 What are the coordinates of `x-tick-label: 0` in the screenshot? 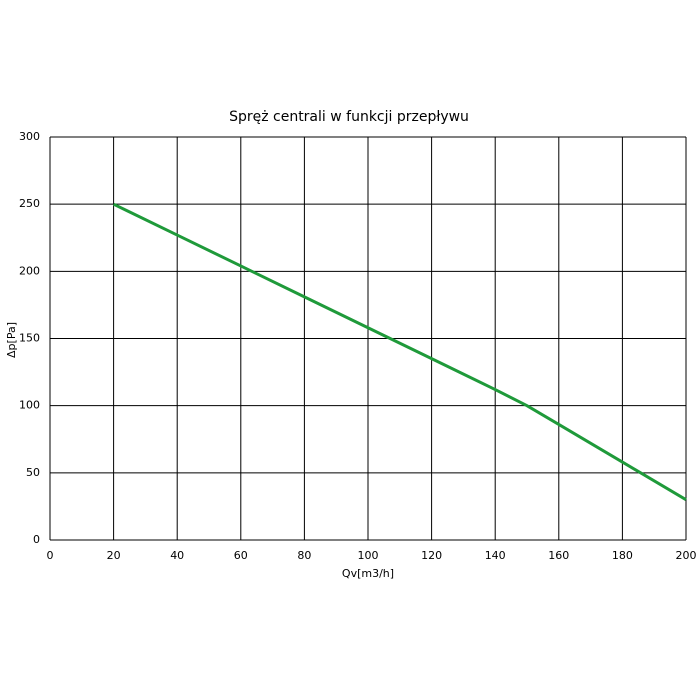 It's located at (50, 555).